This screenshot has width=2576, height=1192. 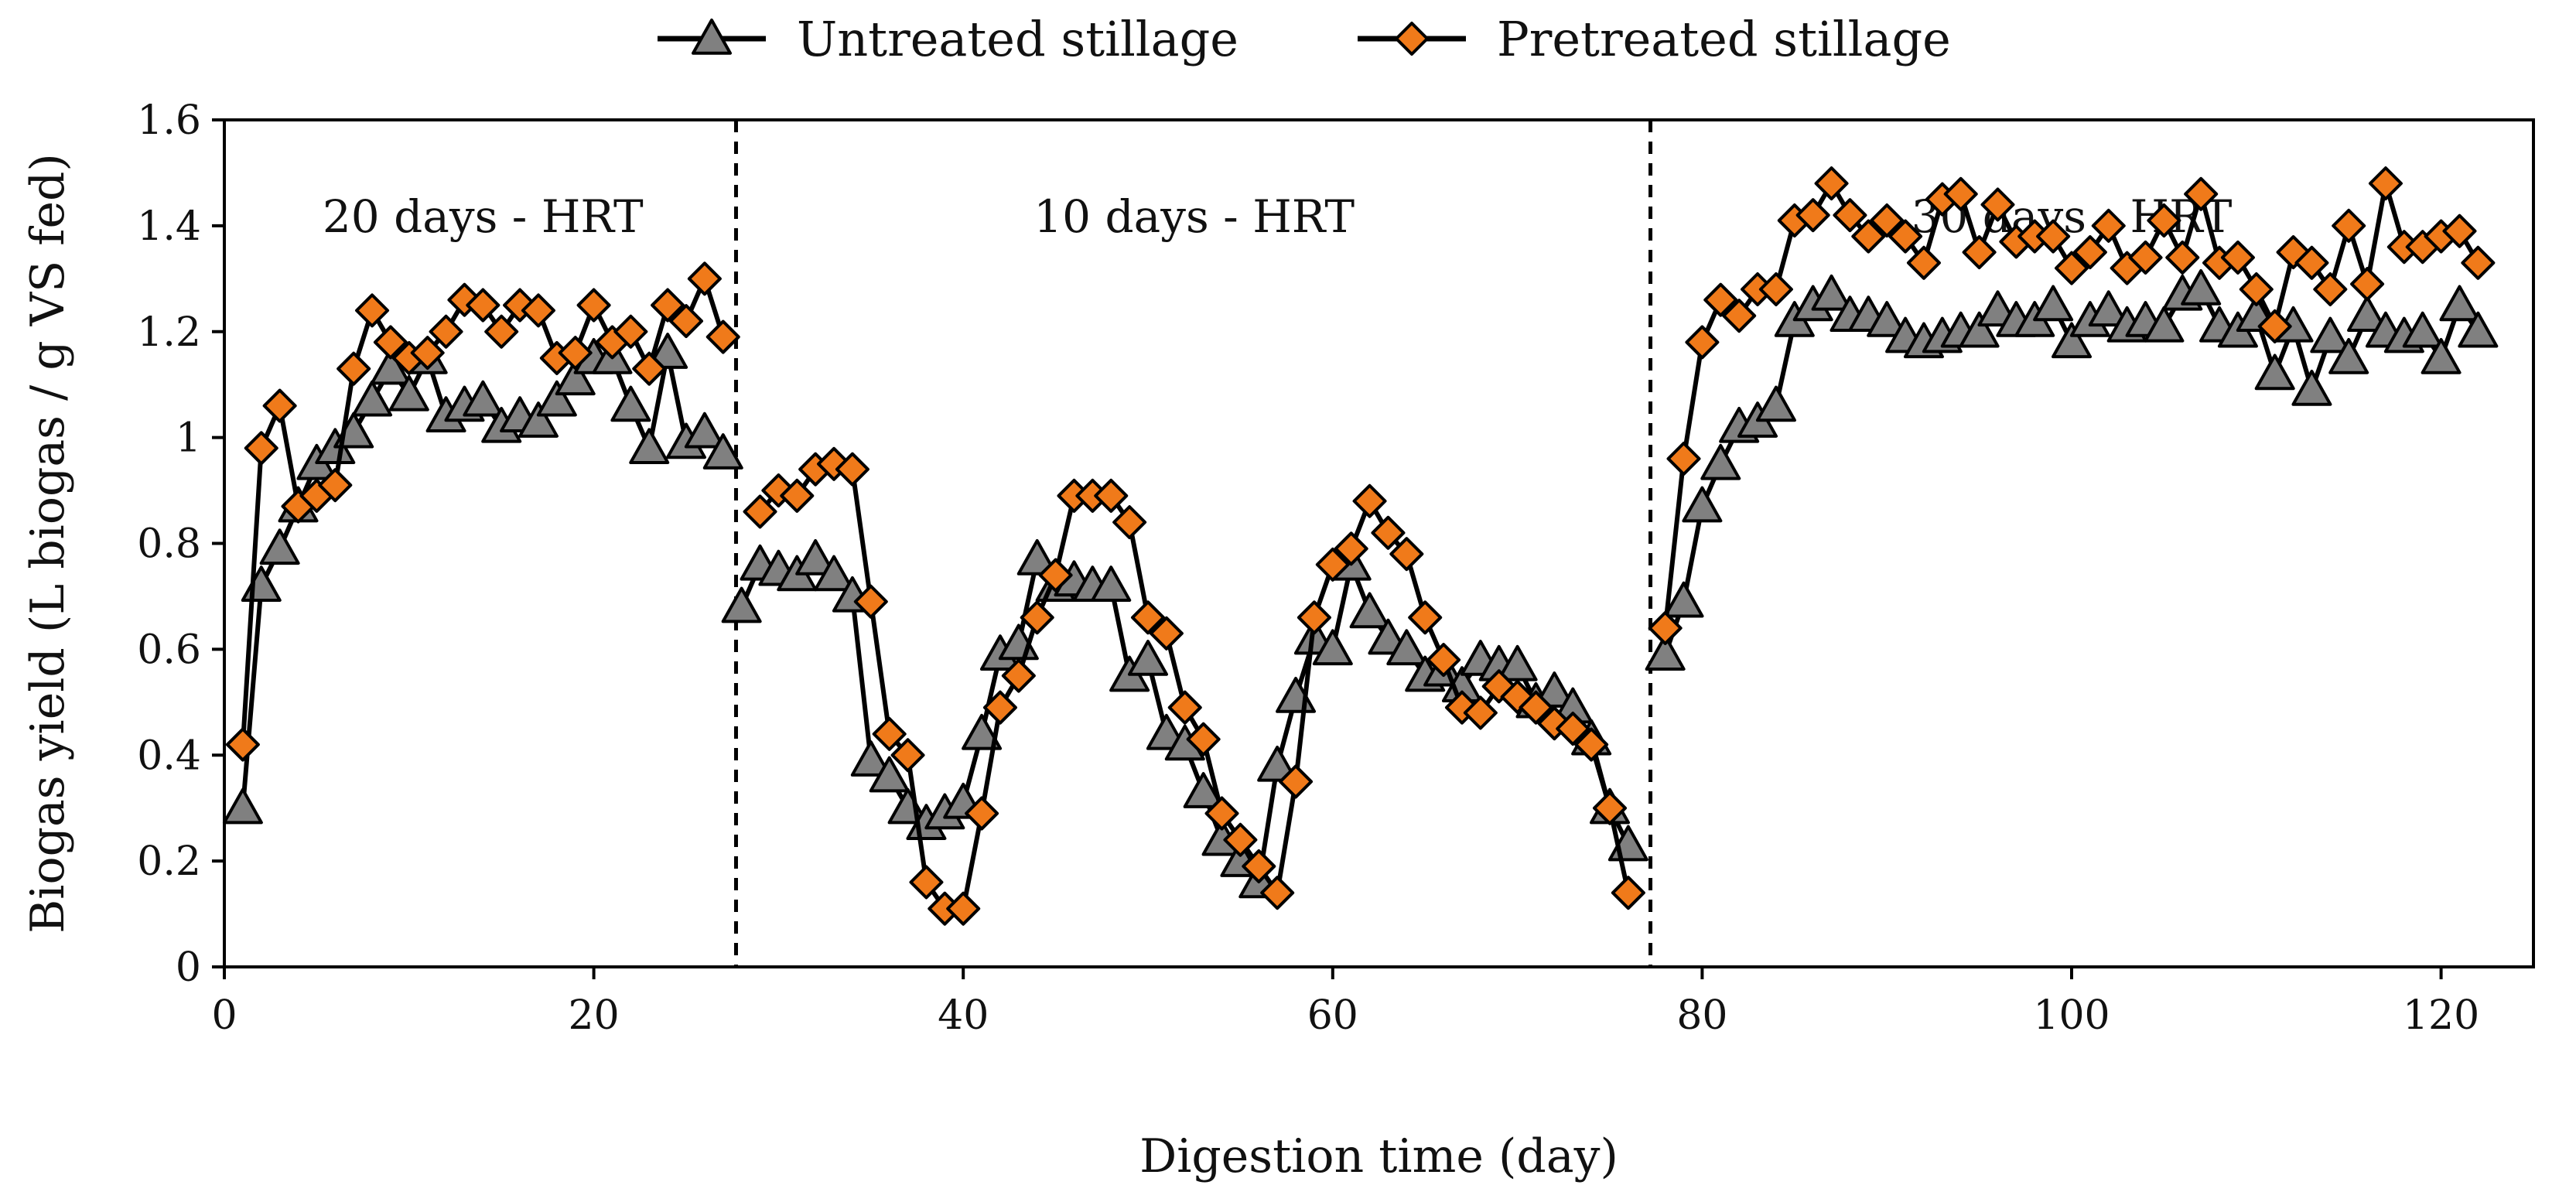 What do you see at coordinates (1017, 39) in the screenshot?
I see `legend-label: Untreated stillage` at bounding box center [1017, 39].